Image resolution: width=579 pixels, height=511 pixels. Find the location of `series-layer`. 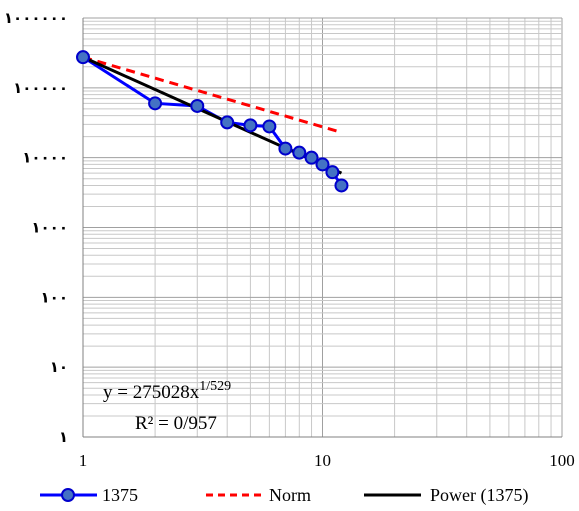

series-layer is located at coordinates (212, 121).